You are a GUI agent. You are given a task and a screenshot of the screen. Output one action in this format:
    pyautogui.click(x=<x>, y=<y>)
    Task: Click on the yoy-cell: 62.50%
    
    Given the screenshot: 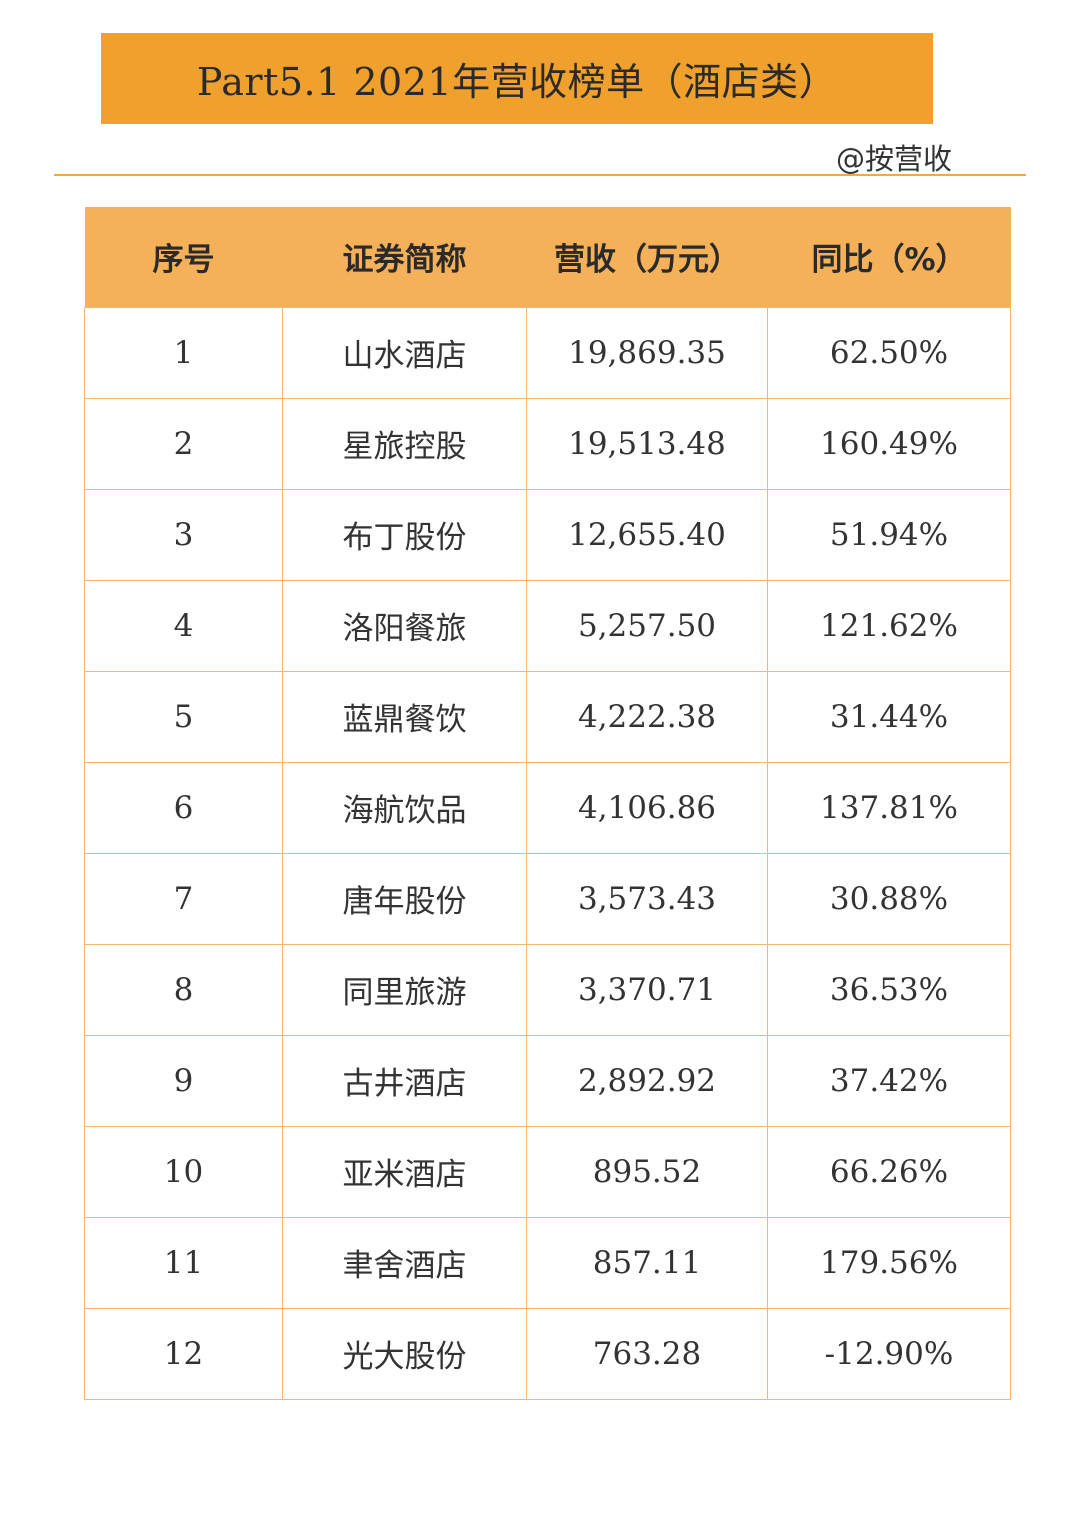 What is the action you would take?
    pyautogui.click(x=889, y=352)
    